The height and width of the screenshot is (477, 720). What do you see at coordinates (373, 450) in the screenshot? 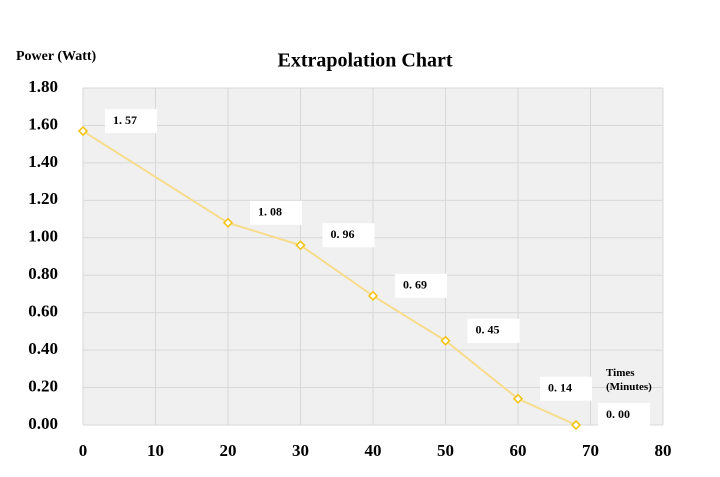
I see `x-tick-label: 40` at bounding box center [373, 450].